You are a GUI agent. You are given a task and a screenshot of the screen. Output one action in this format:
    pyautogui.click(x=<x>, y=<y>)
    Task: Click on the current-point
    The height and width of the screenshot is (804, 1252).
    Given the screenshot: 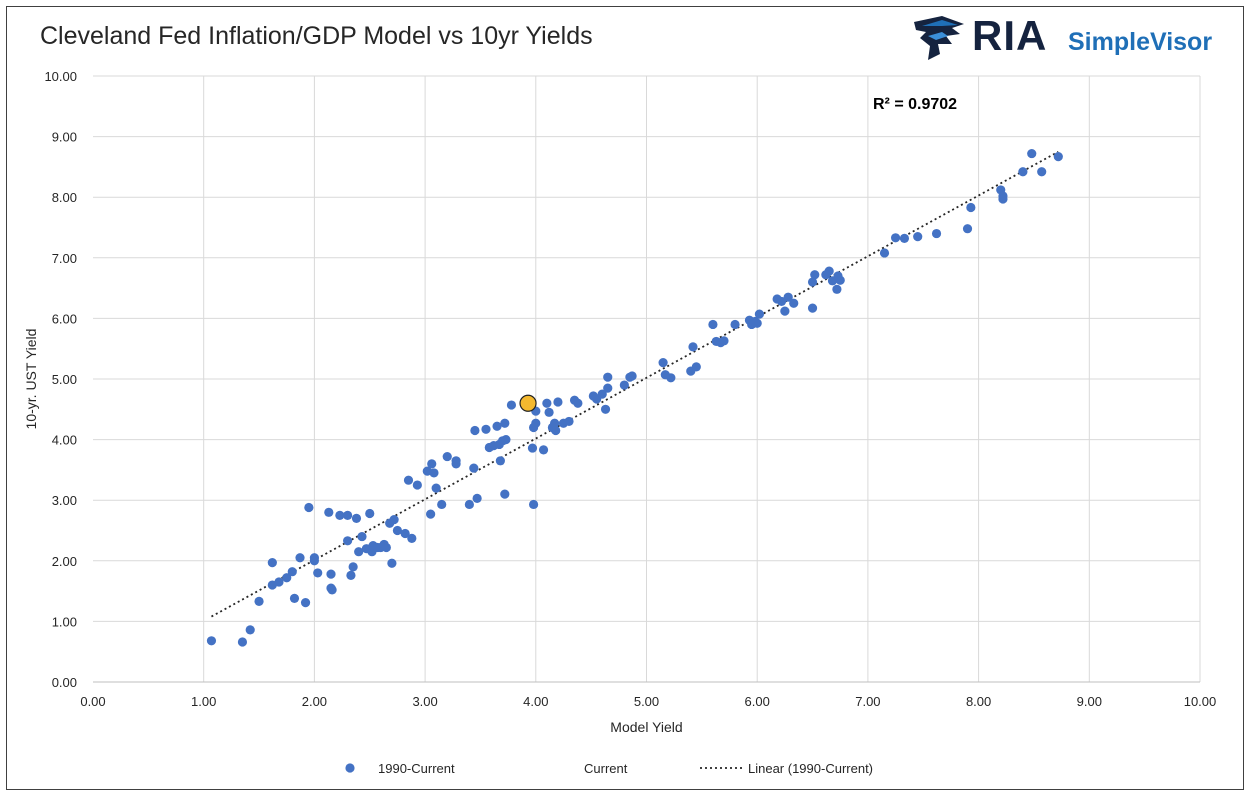 What is the action you would take?
    pyautogui.click(x=528, y=403)
    